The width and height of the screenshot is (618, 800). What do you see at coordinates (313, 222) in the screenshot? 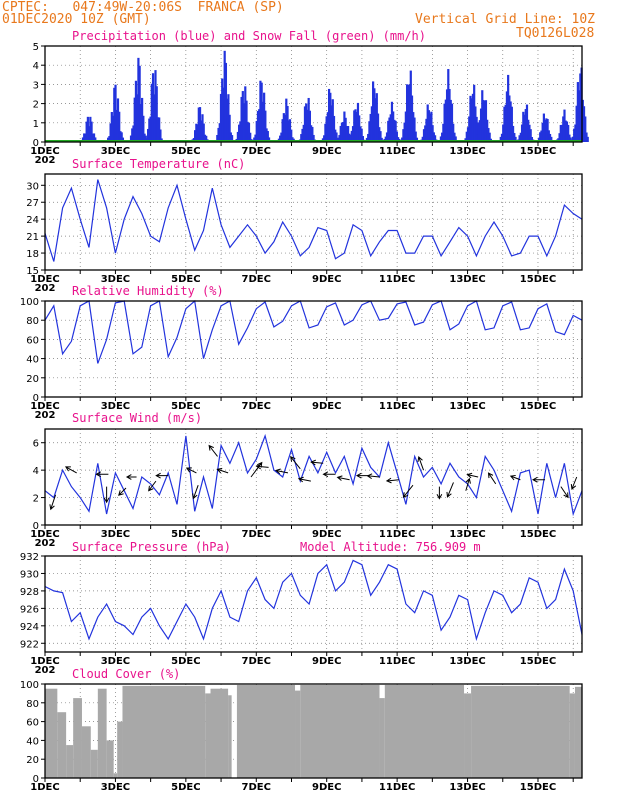
I see `temperature-frame` at bounding box center [313, 222].